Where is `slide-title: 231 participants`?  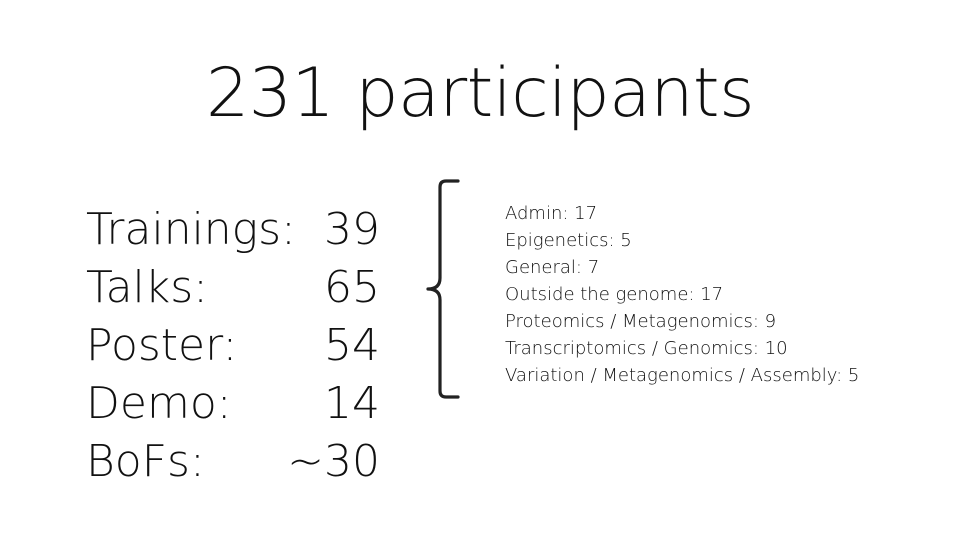 slide-title: 231 participants is located at coordinates (480, 93).